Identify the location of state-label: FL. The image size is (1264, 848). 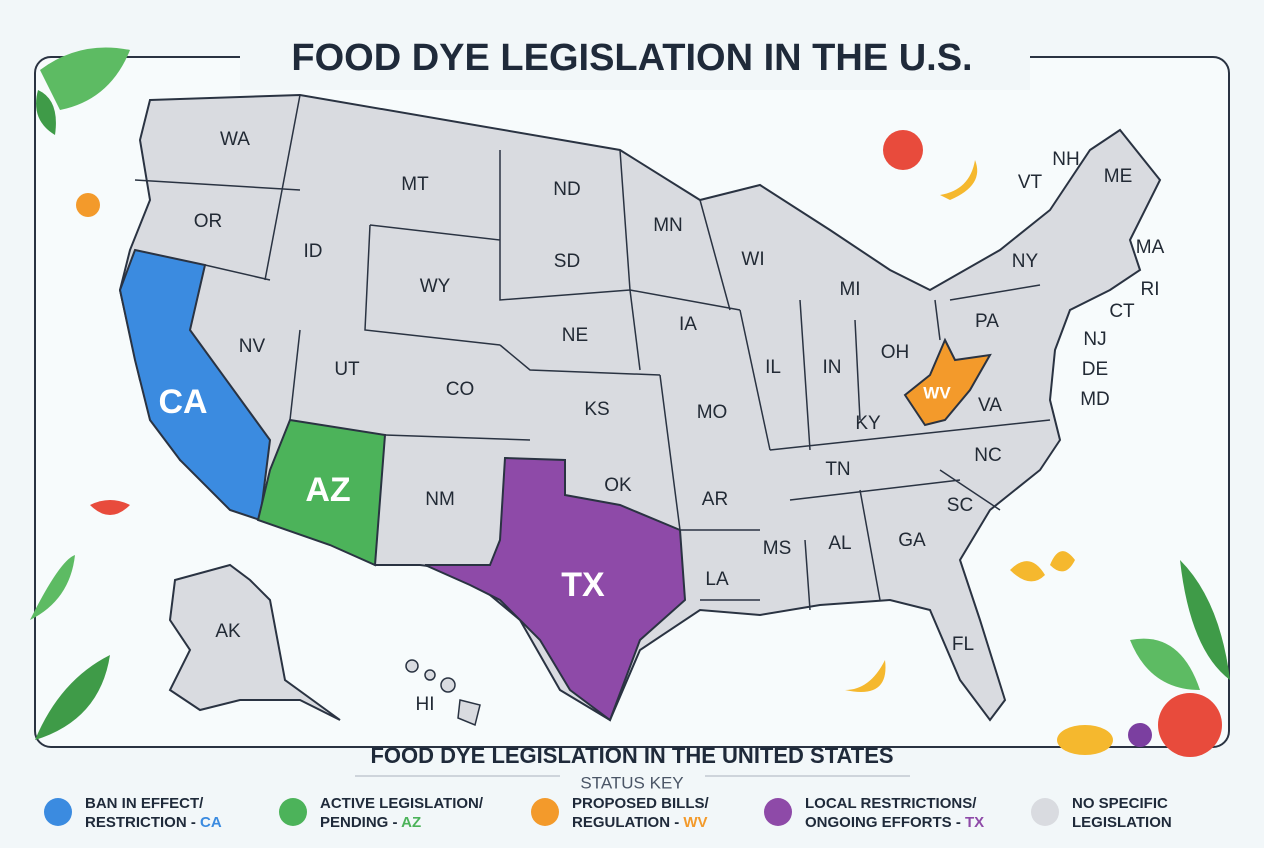
(963, 644).